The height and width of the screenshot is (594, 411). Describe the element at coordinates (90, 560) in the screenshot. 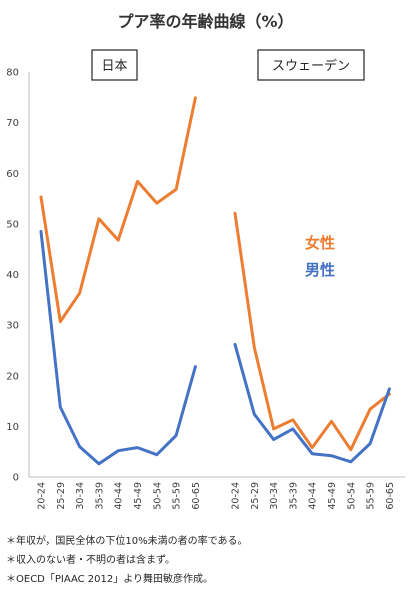

I see `footnote: ＊収入のない者・不明の者は含まず。` at that location.